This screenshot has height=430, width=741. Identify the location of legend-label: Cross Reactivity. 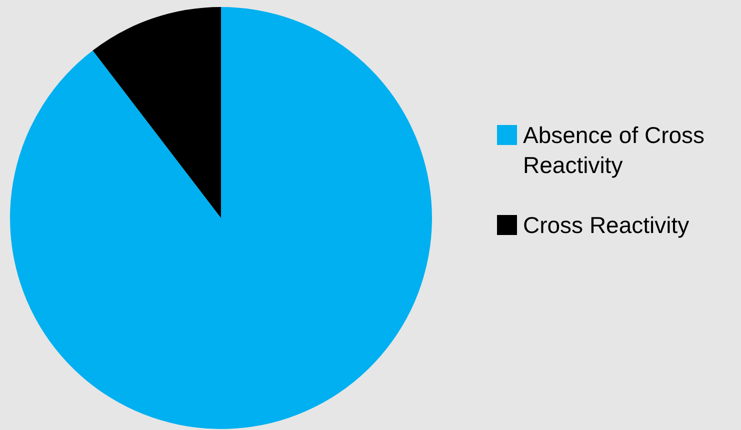
(606, 225).